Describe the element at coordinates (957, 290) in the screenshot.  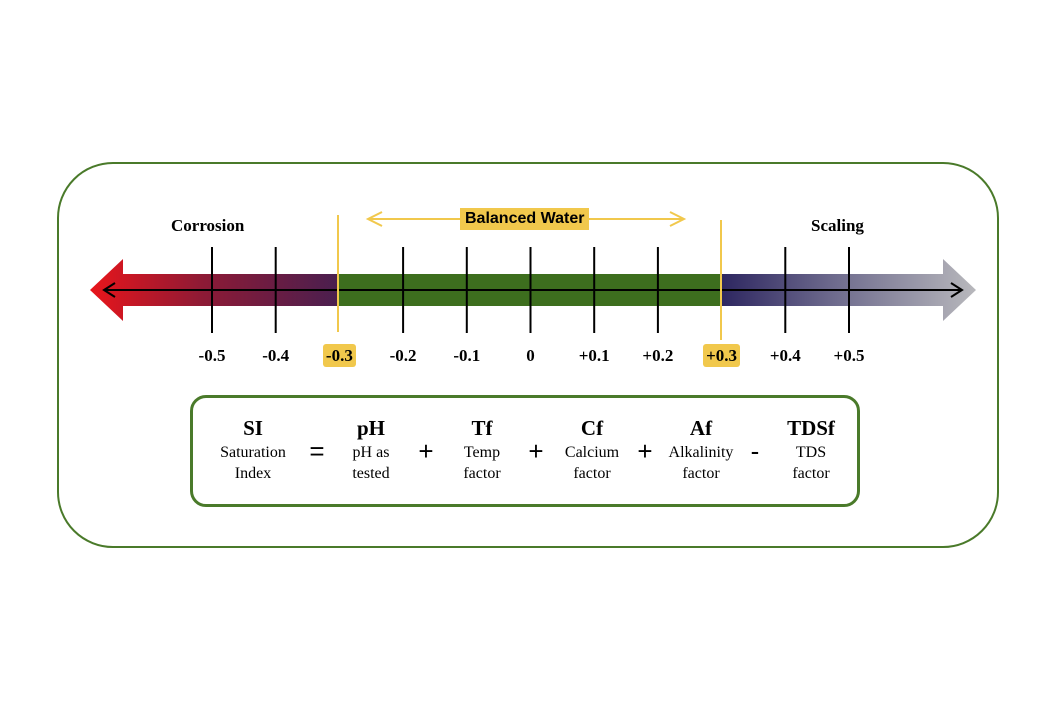
I see `axis-right-arrowhead` at that location.